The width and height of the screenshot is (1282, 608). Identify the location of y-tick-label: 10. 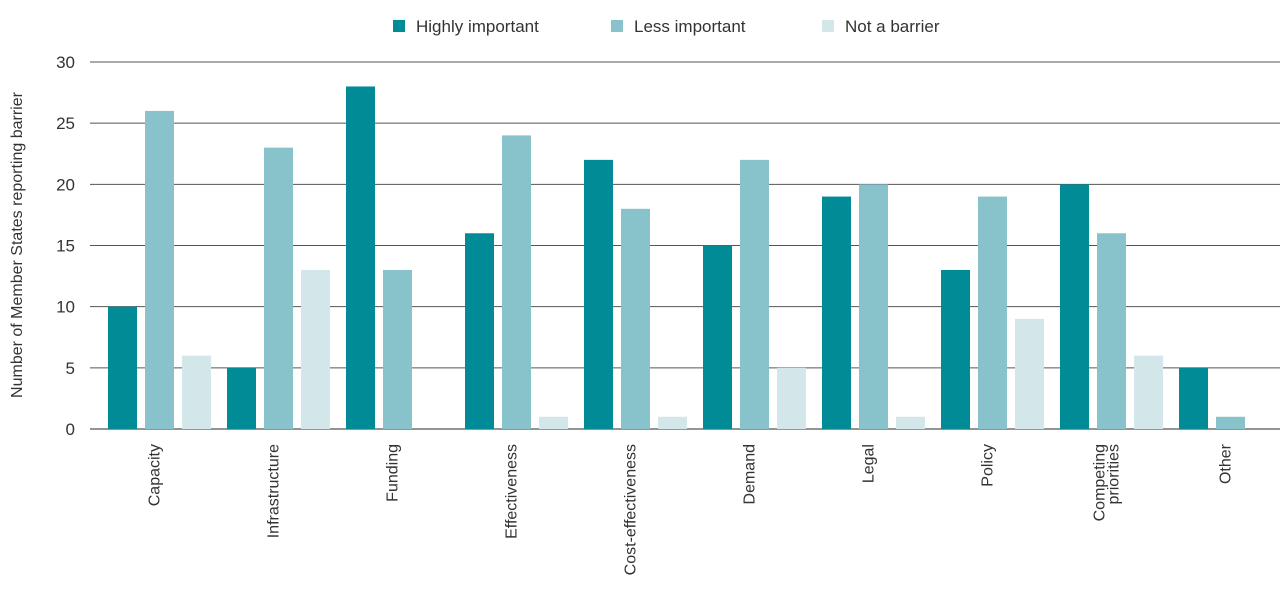
(65, 307).